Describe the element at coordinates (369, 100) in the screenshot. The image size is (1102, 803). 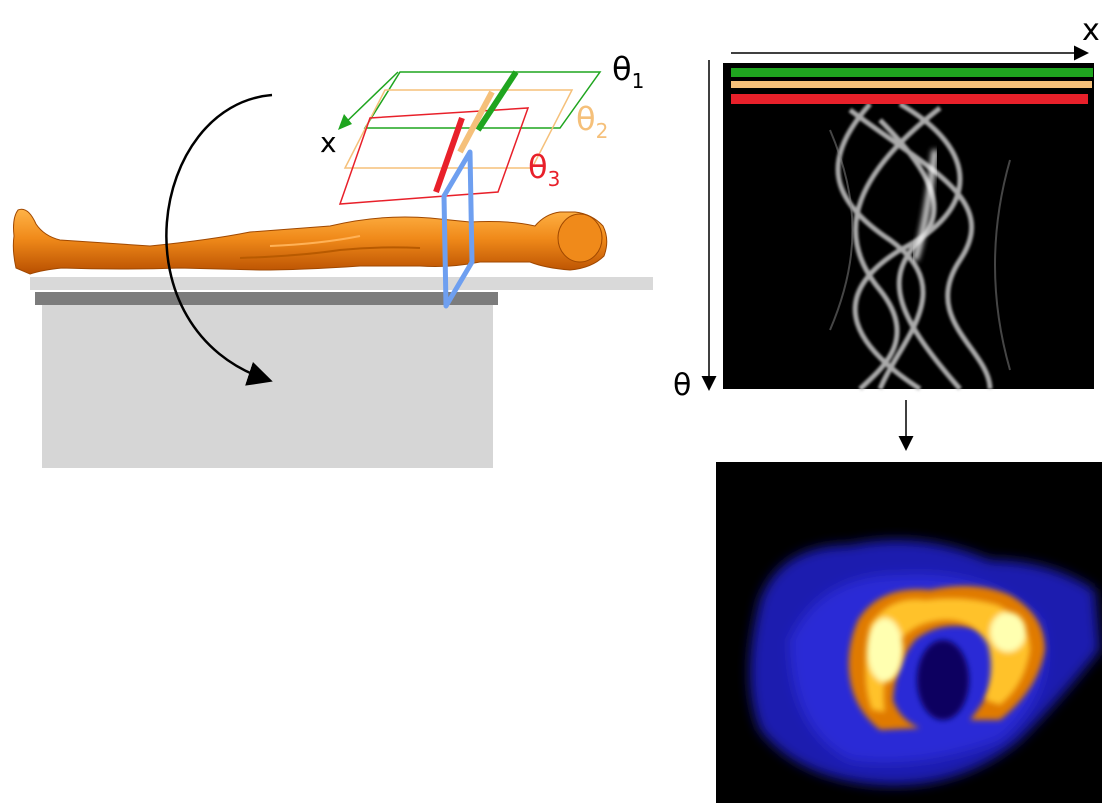
I see `x-direction-arrow-icon` at that location.